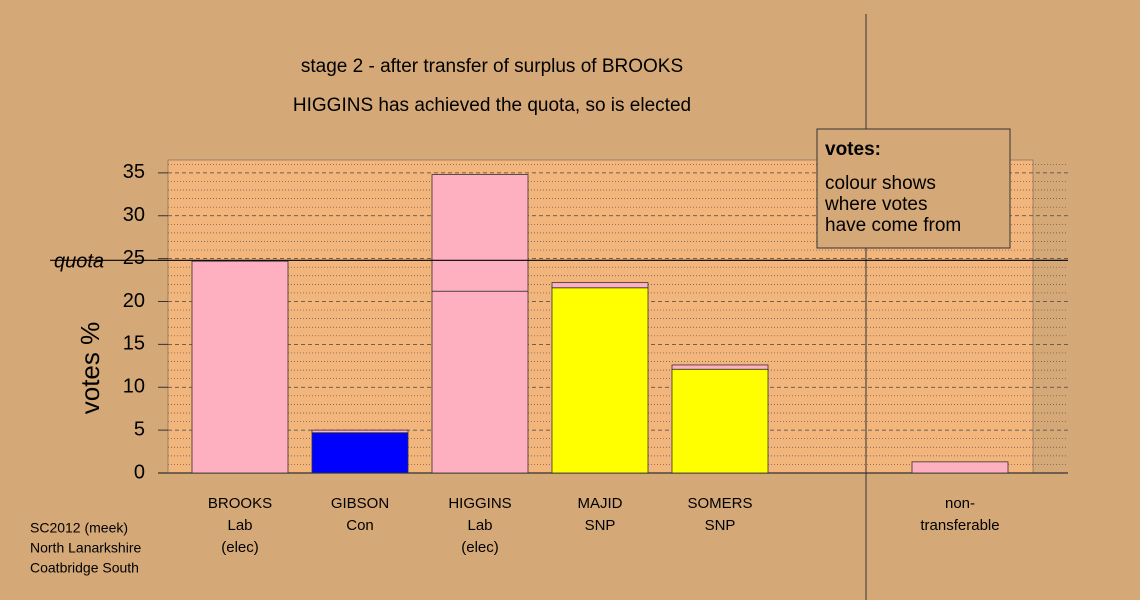 This screenshot has width=1140, height=600. What do you see at coordinates (134, 215) in the screenshot?
I see `y-tick-label: 30` at bounding box center [134, 215].